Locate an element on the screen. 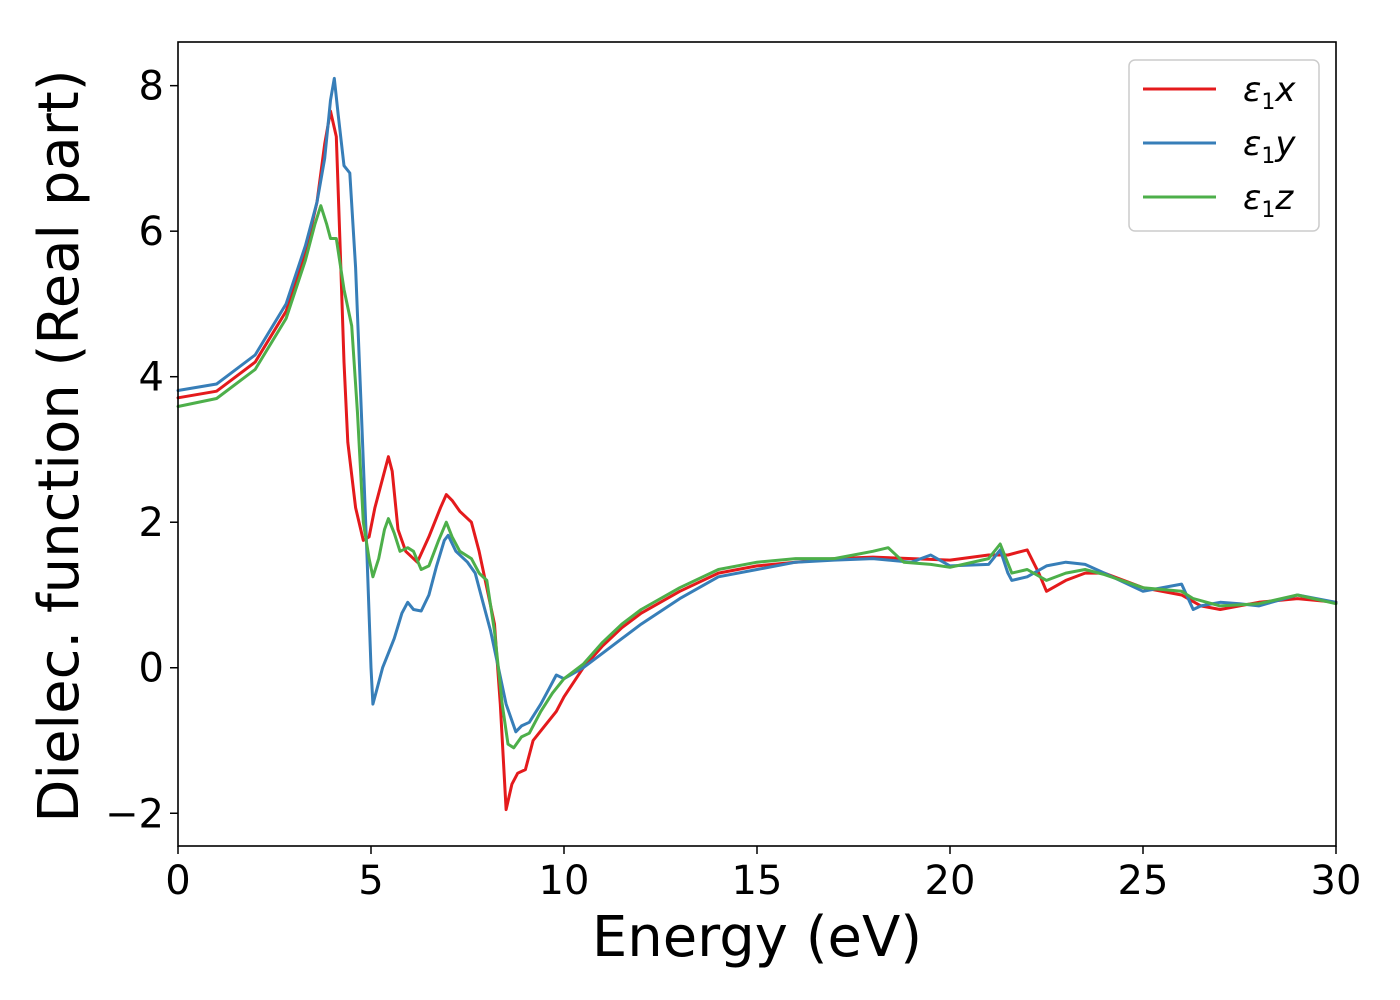  y-axis: −2 0 2 4 6 8 is located at coordinates (141, 450).